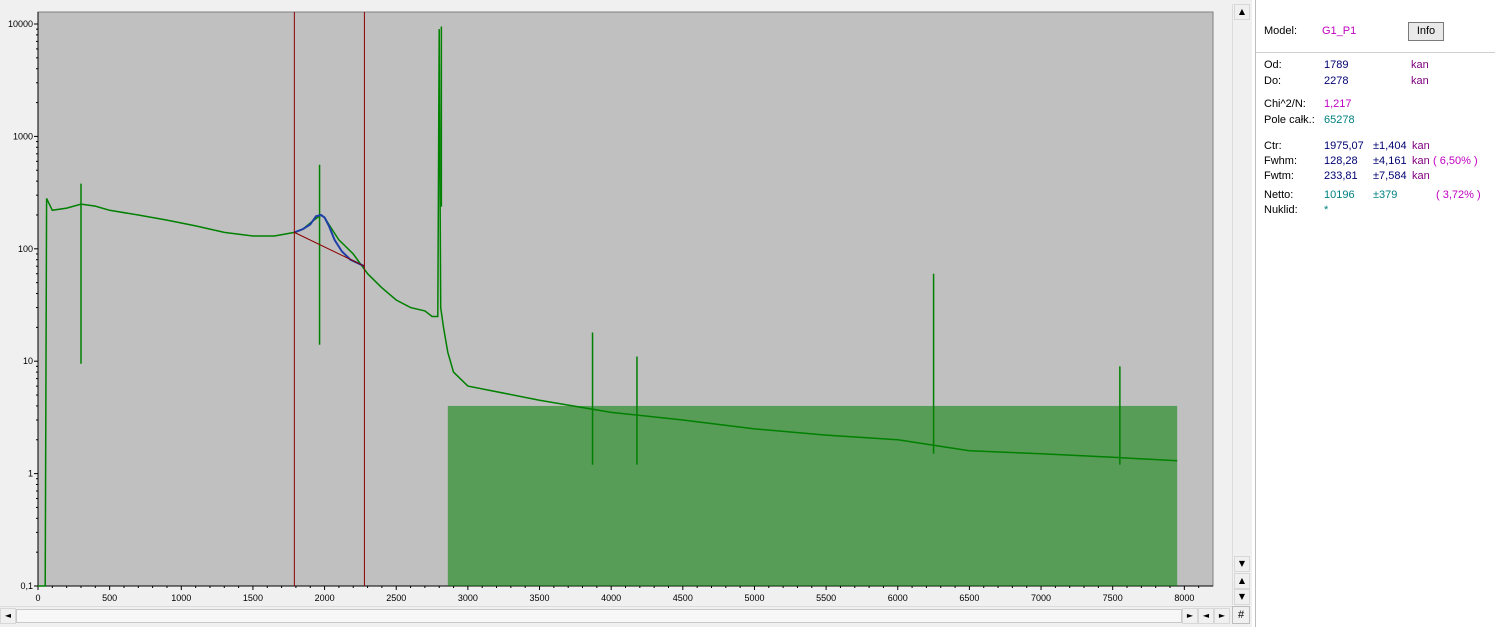 The height and width of the screenshot is (627, 1495). What do you see at coordinates (8, 616) in the screenshot?
I see `scroll-left-button: ◄` at bounding box center [8, 616].